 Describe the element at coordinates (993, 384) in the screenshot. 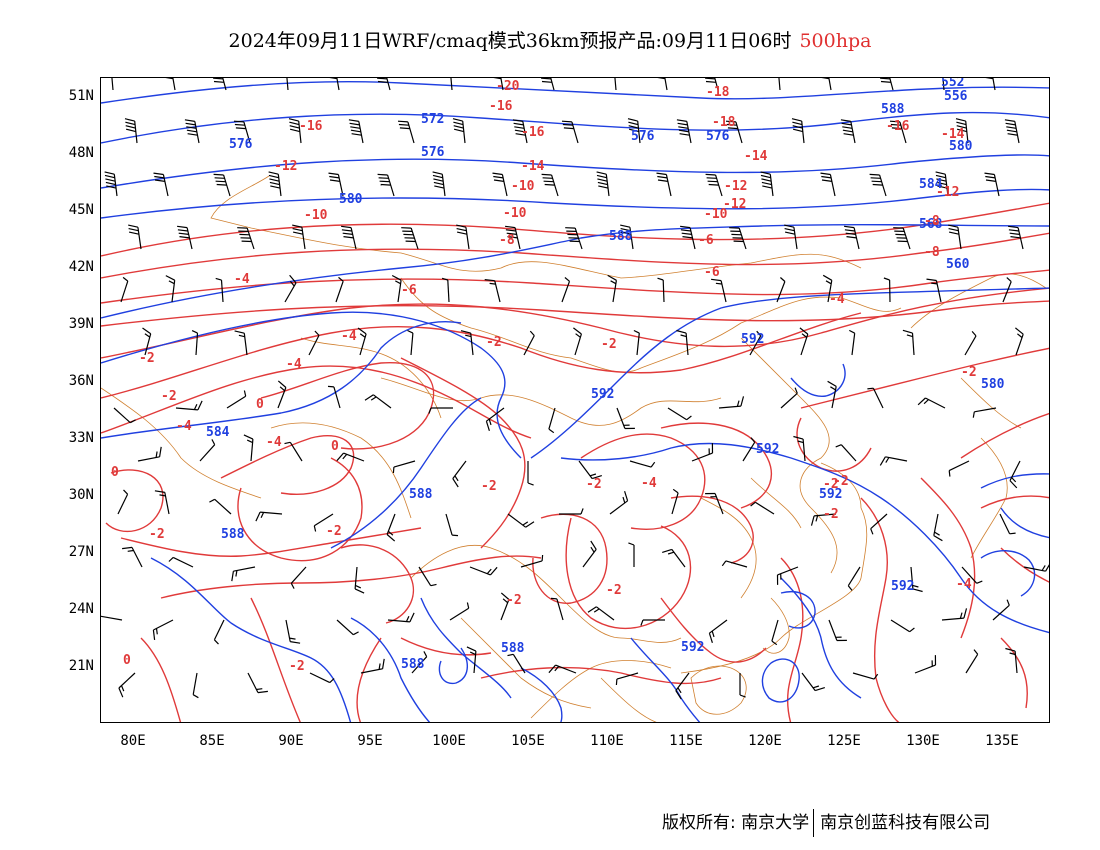

I see `height-contour-label: 580` at that location.